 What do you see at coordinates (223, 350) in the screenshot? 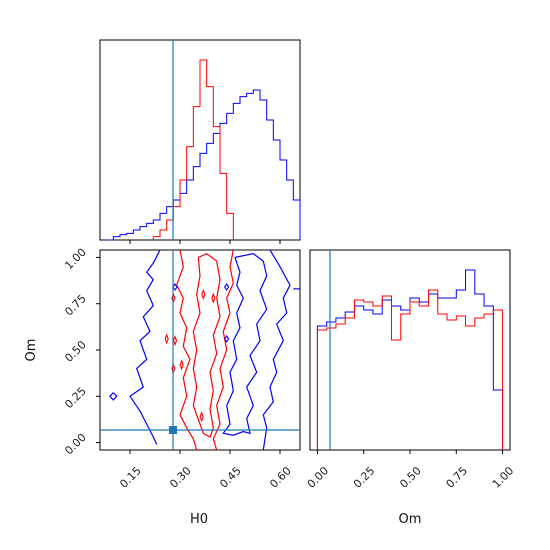
I see `red-outer-contour-right` at bounding box center [223, 350].